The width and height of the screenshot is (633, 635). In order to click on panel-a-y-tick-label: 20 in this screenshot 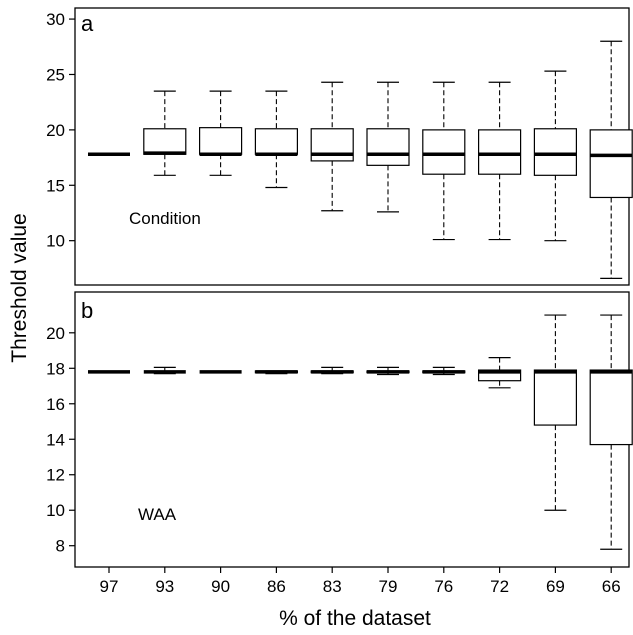, I will do `click(55, 130)`.